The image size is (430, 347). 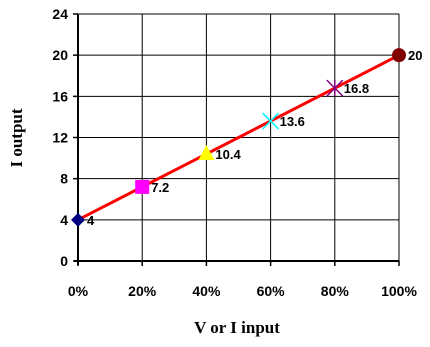 What do you see at coordinates (64, 220) in the screenshot?
I see `y-tick-label: 4` at bounding box center [64, 220].